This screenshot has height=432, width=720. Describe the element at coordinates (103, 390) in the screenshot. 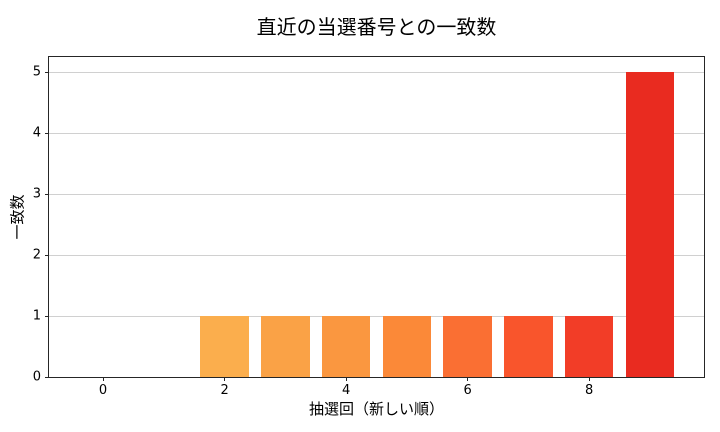

I see `x-tick-label-0: 0` at that location.